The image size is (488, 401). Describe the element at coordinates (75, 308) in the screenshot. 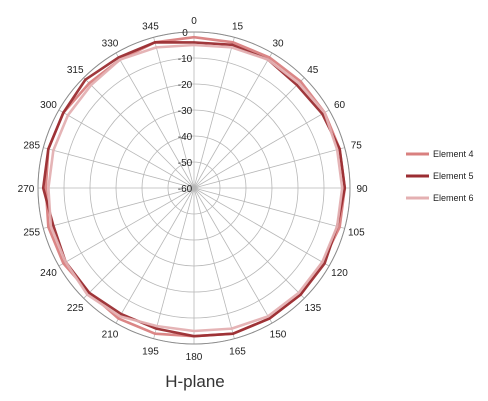

I see `angle-tick-label: 225` at that location.